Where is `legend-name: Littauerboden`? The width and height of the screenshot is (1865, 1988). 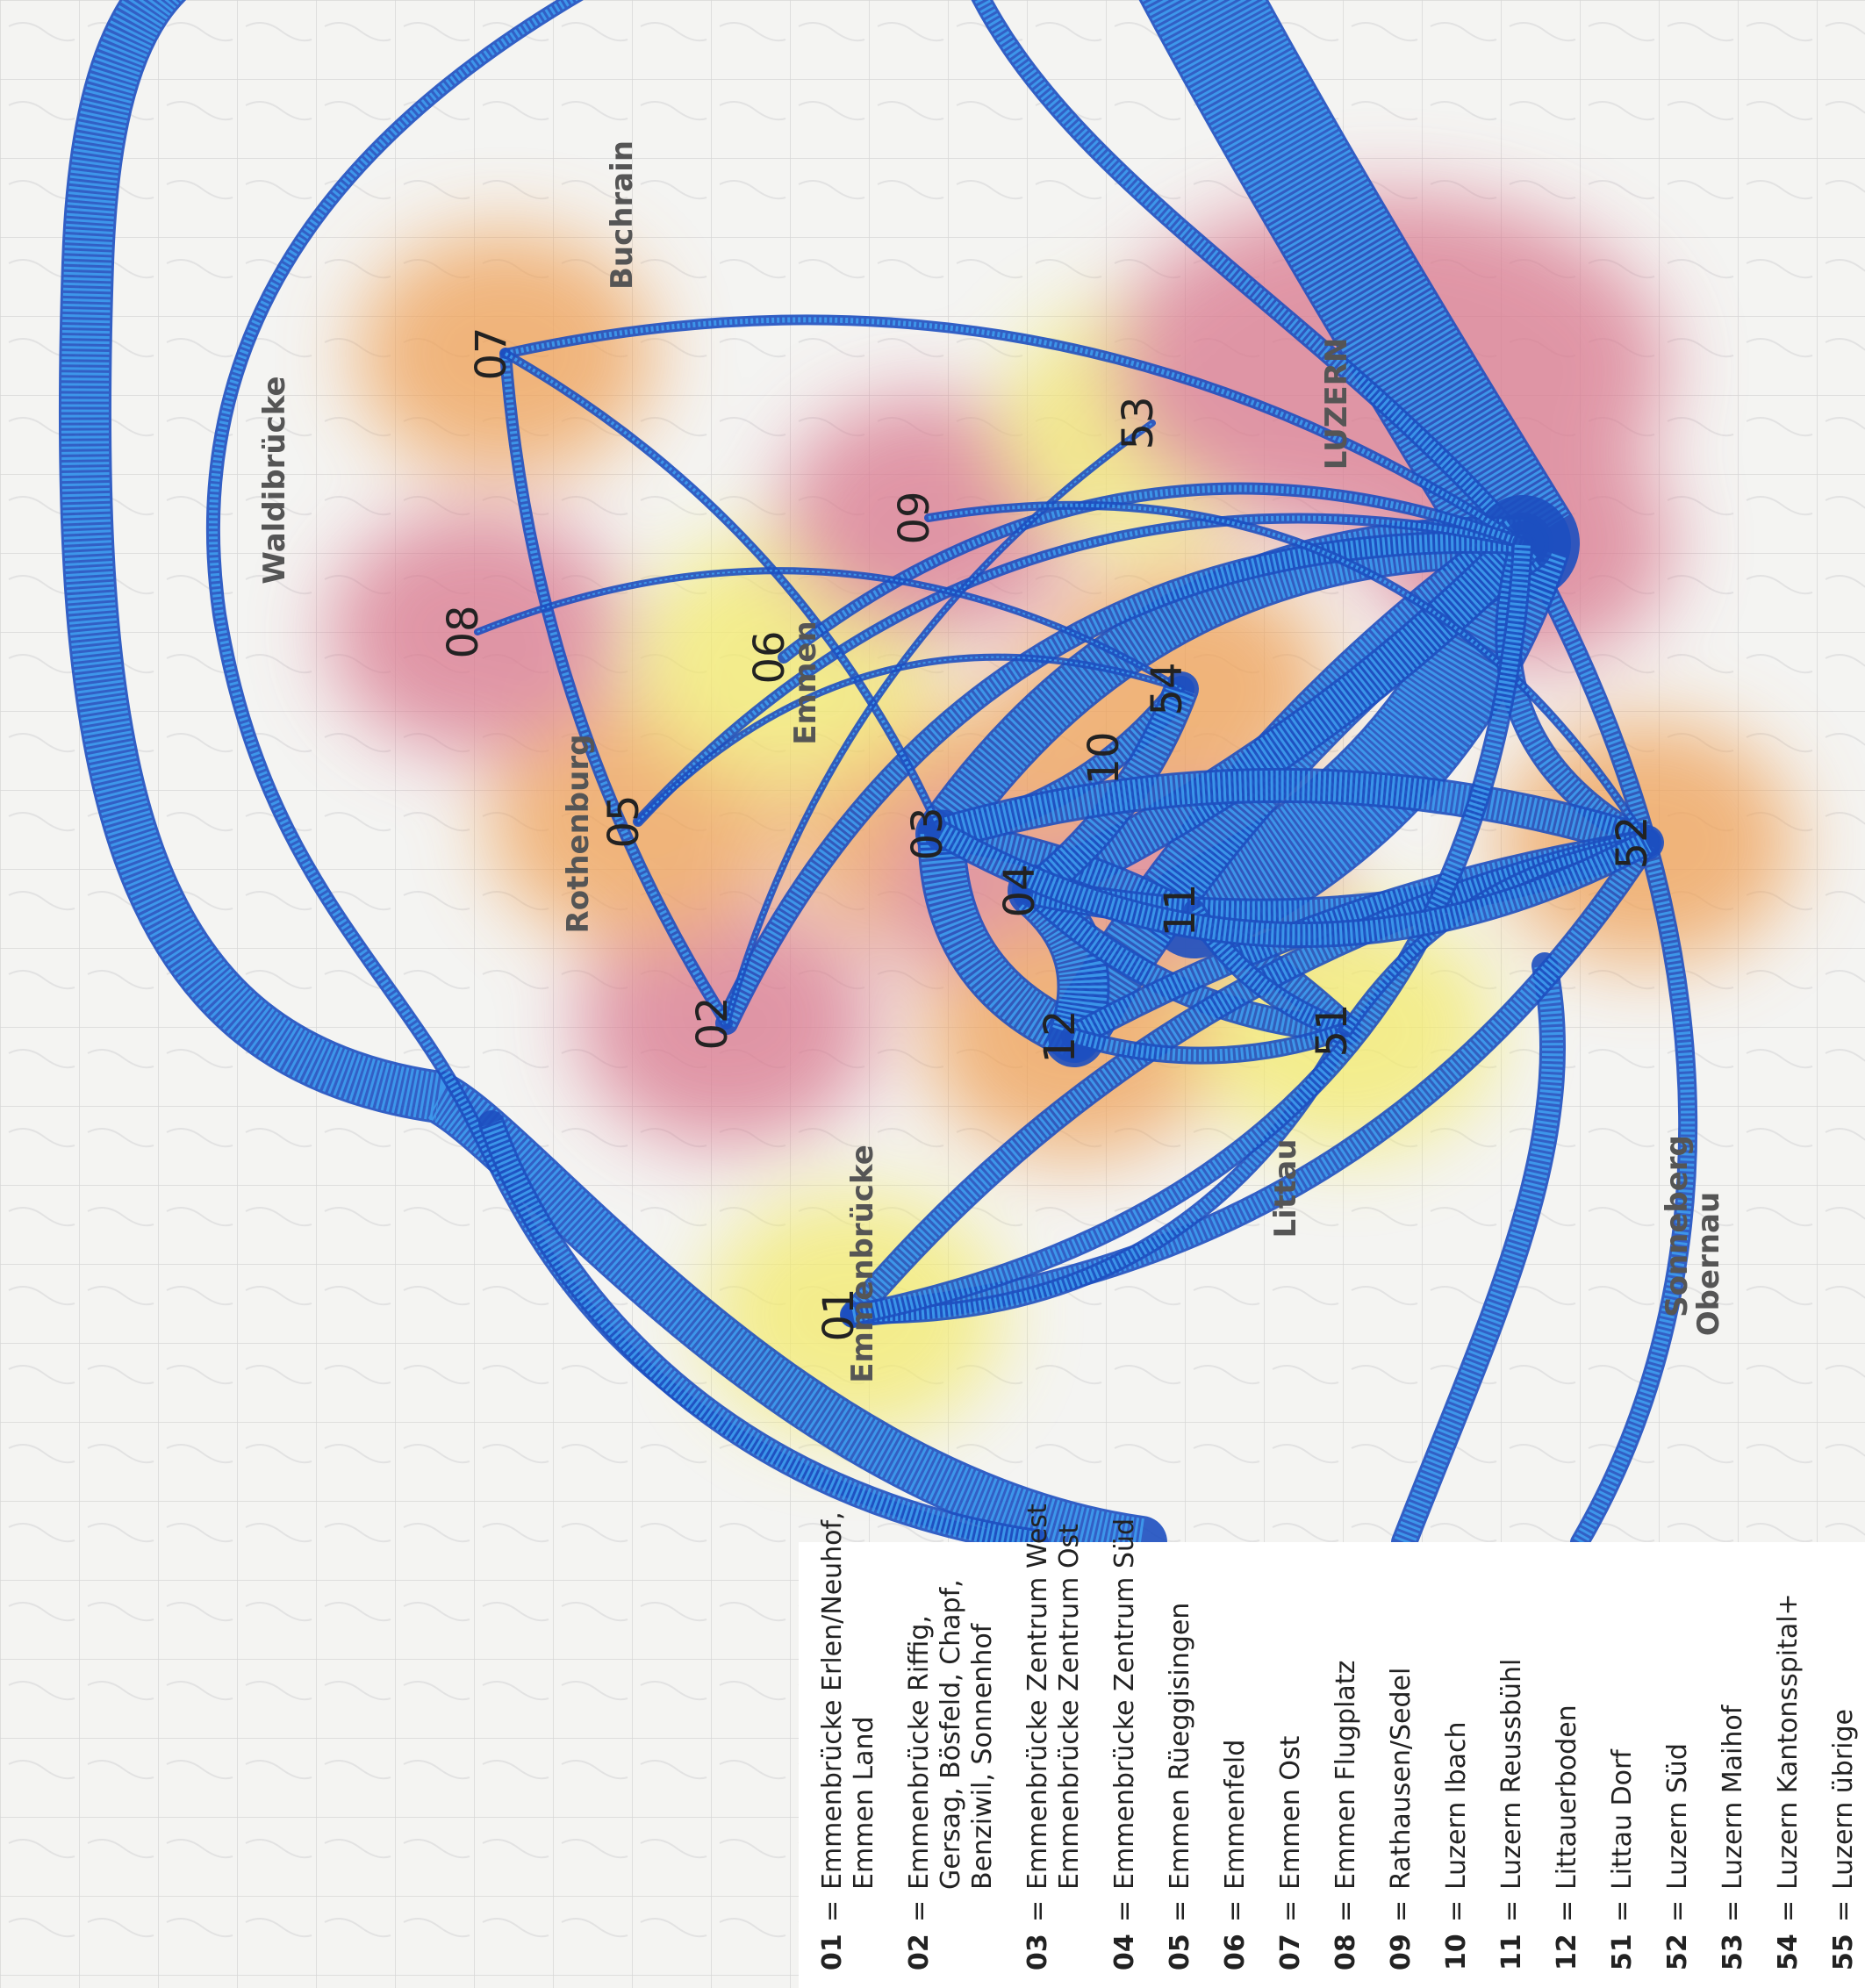 legend-name: Littauerboden is located at coordinates (1567, 1798).